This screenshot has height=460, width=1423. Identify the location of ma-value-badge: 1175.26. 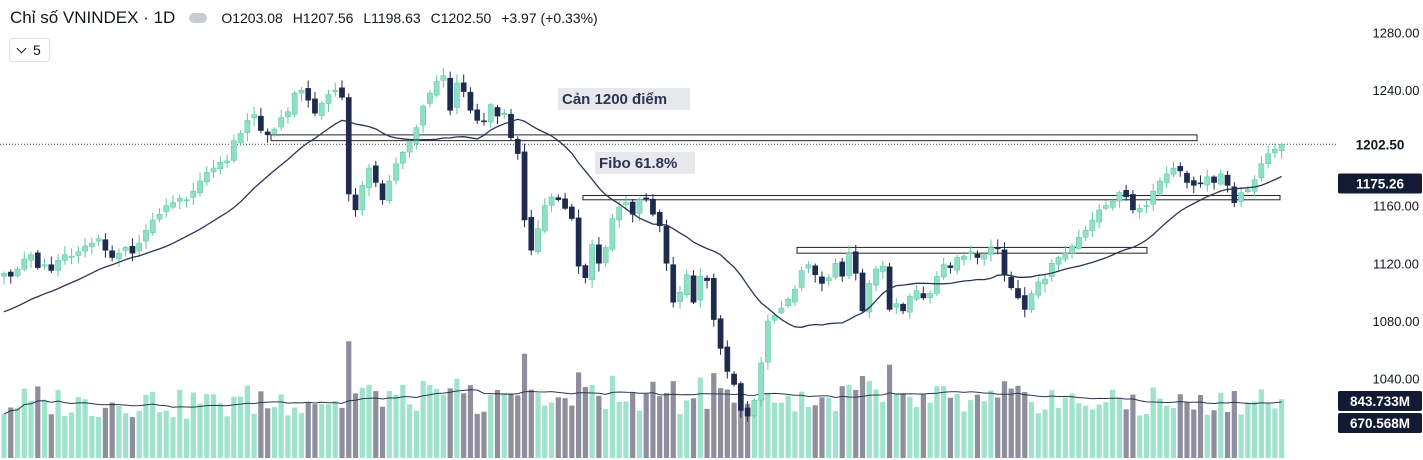
(1380, 184).